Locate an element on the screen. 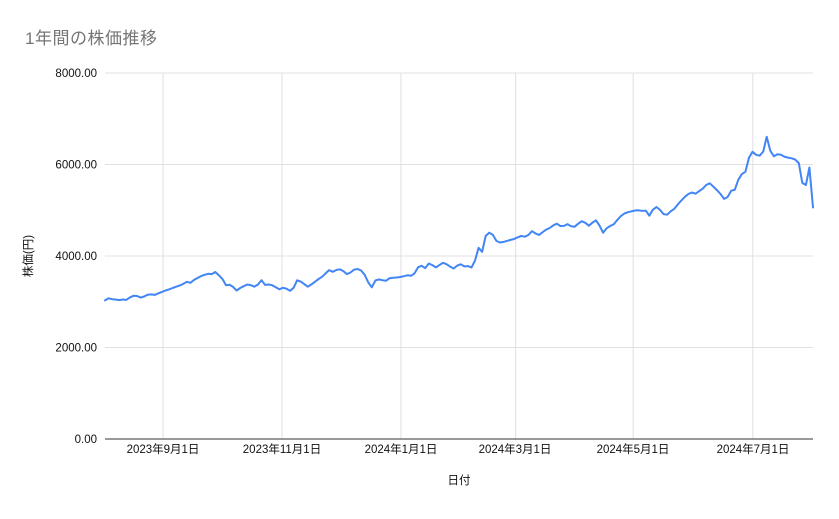 This screenshot has height=519, width=839. x-tick-label-sep2023: 2023年9月1日 is located at coordinates (163, 449).